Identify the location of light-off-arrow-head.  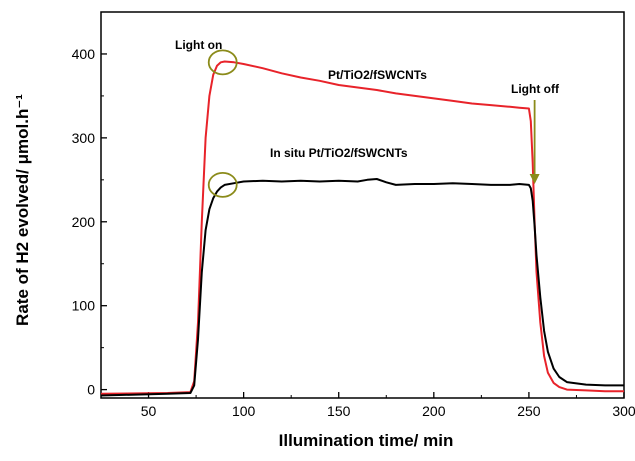
(534, 179).